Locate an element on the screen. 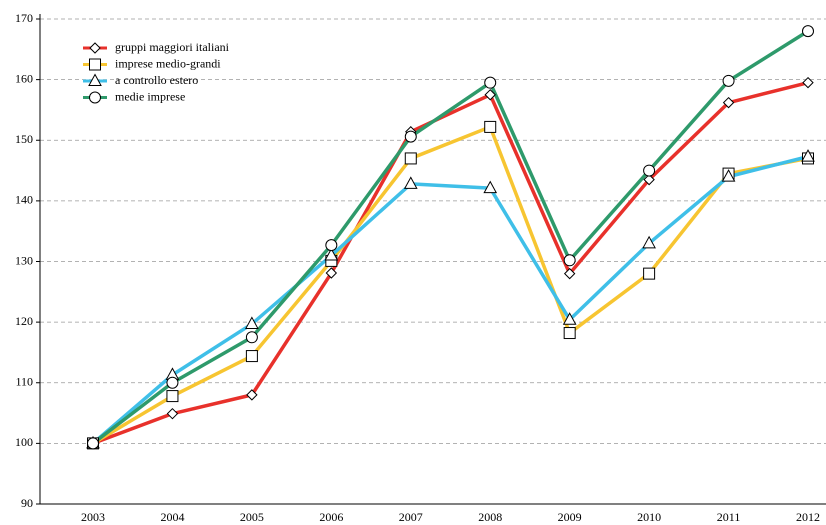 This screenshot has height=525, width=826. y-tick-label: 160 is located at coordinates (24, 78).